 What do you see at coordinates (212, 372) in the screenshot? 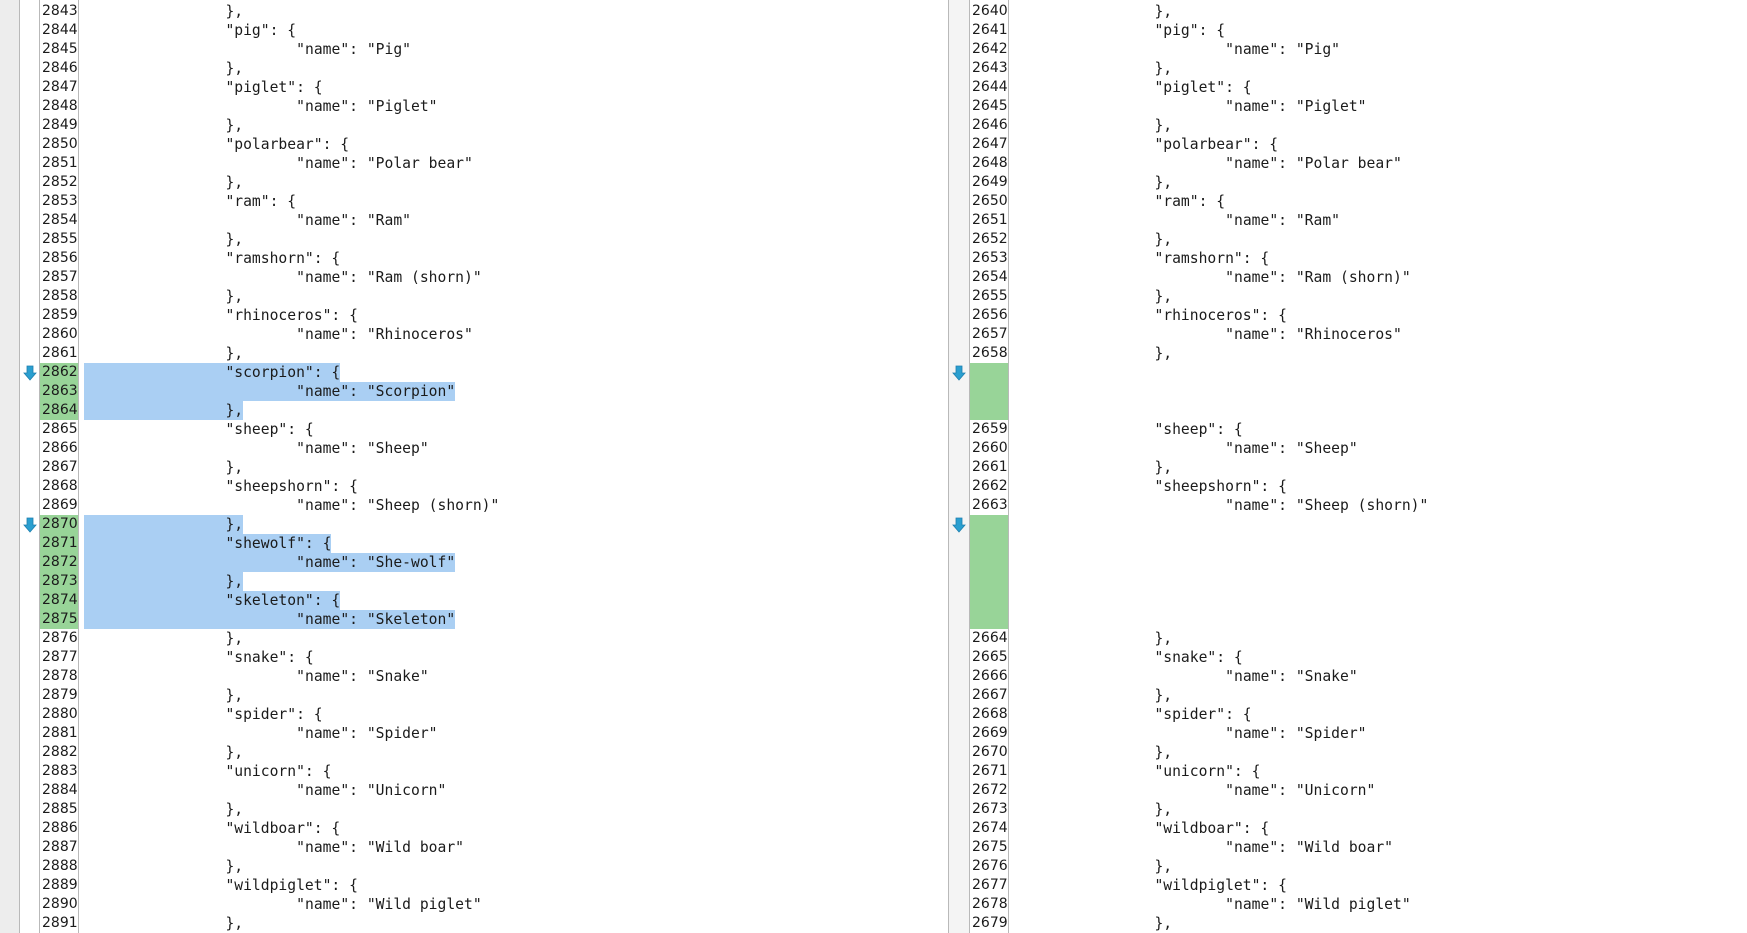
I see `changed-code-line: "scorpion": {` at bounding box center [212, 372].